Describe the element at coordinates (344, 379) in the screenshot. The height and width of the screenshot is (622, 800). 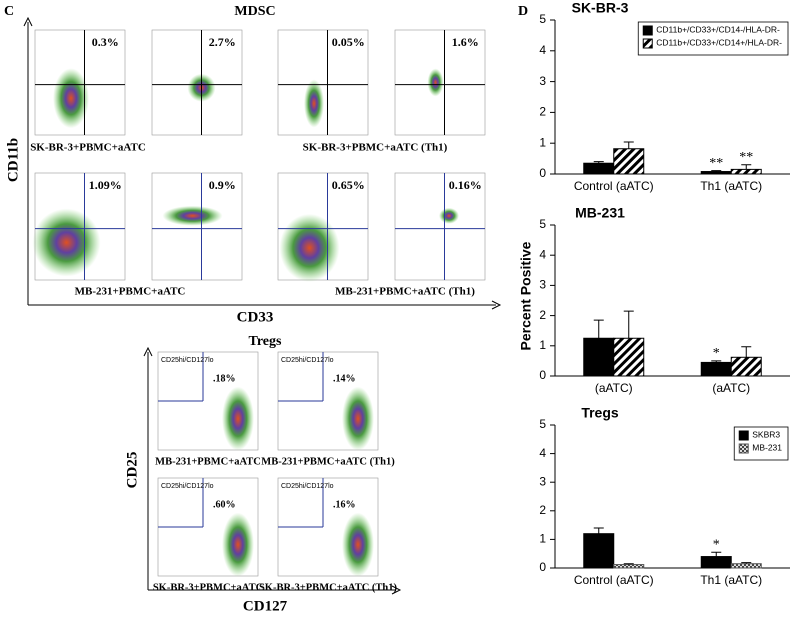
I see `percent-label: .14%` at that location.